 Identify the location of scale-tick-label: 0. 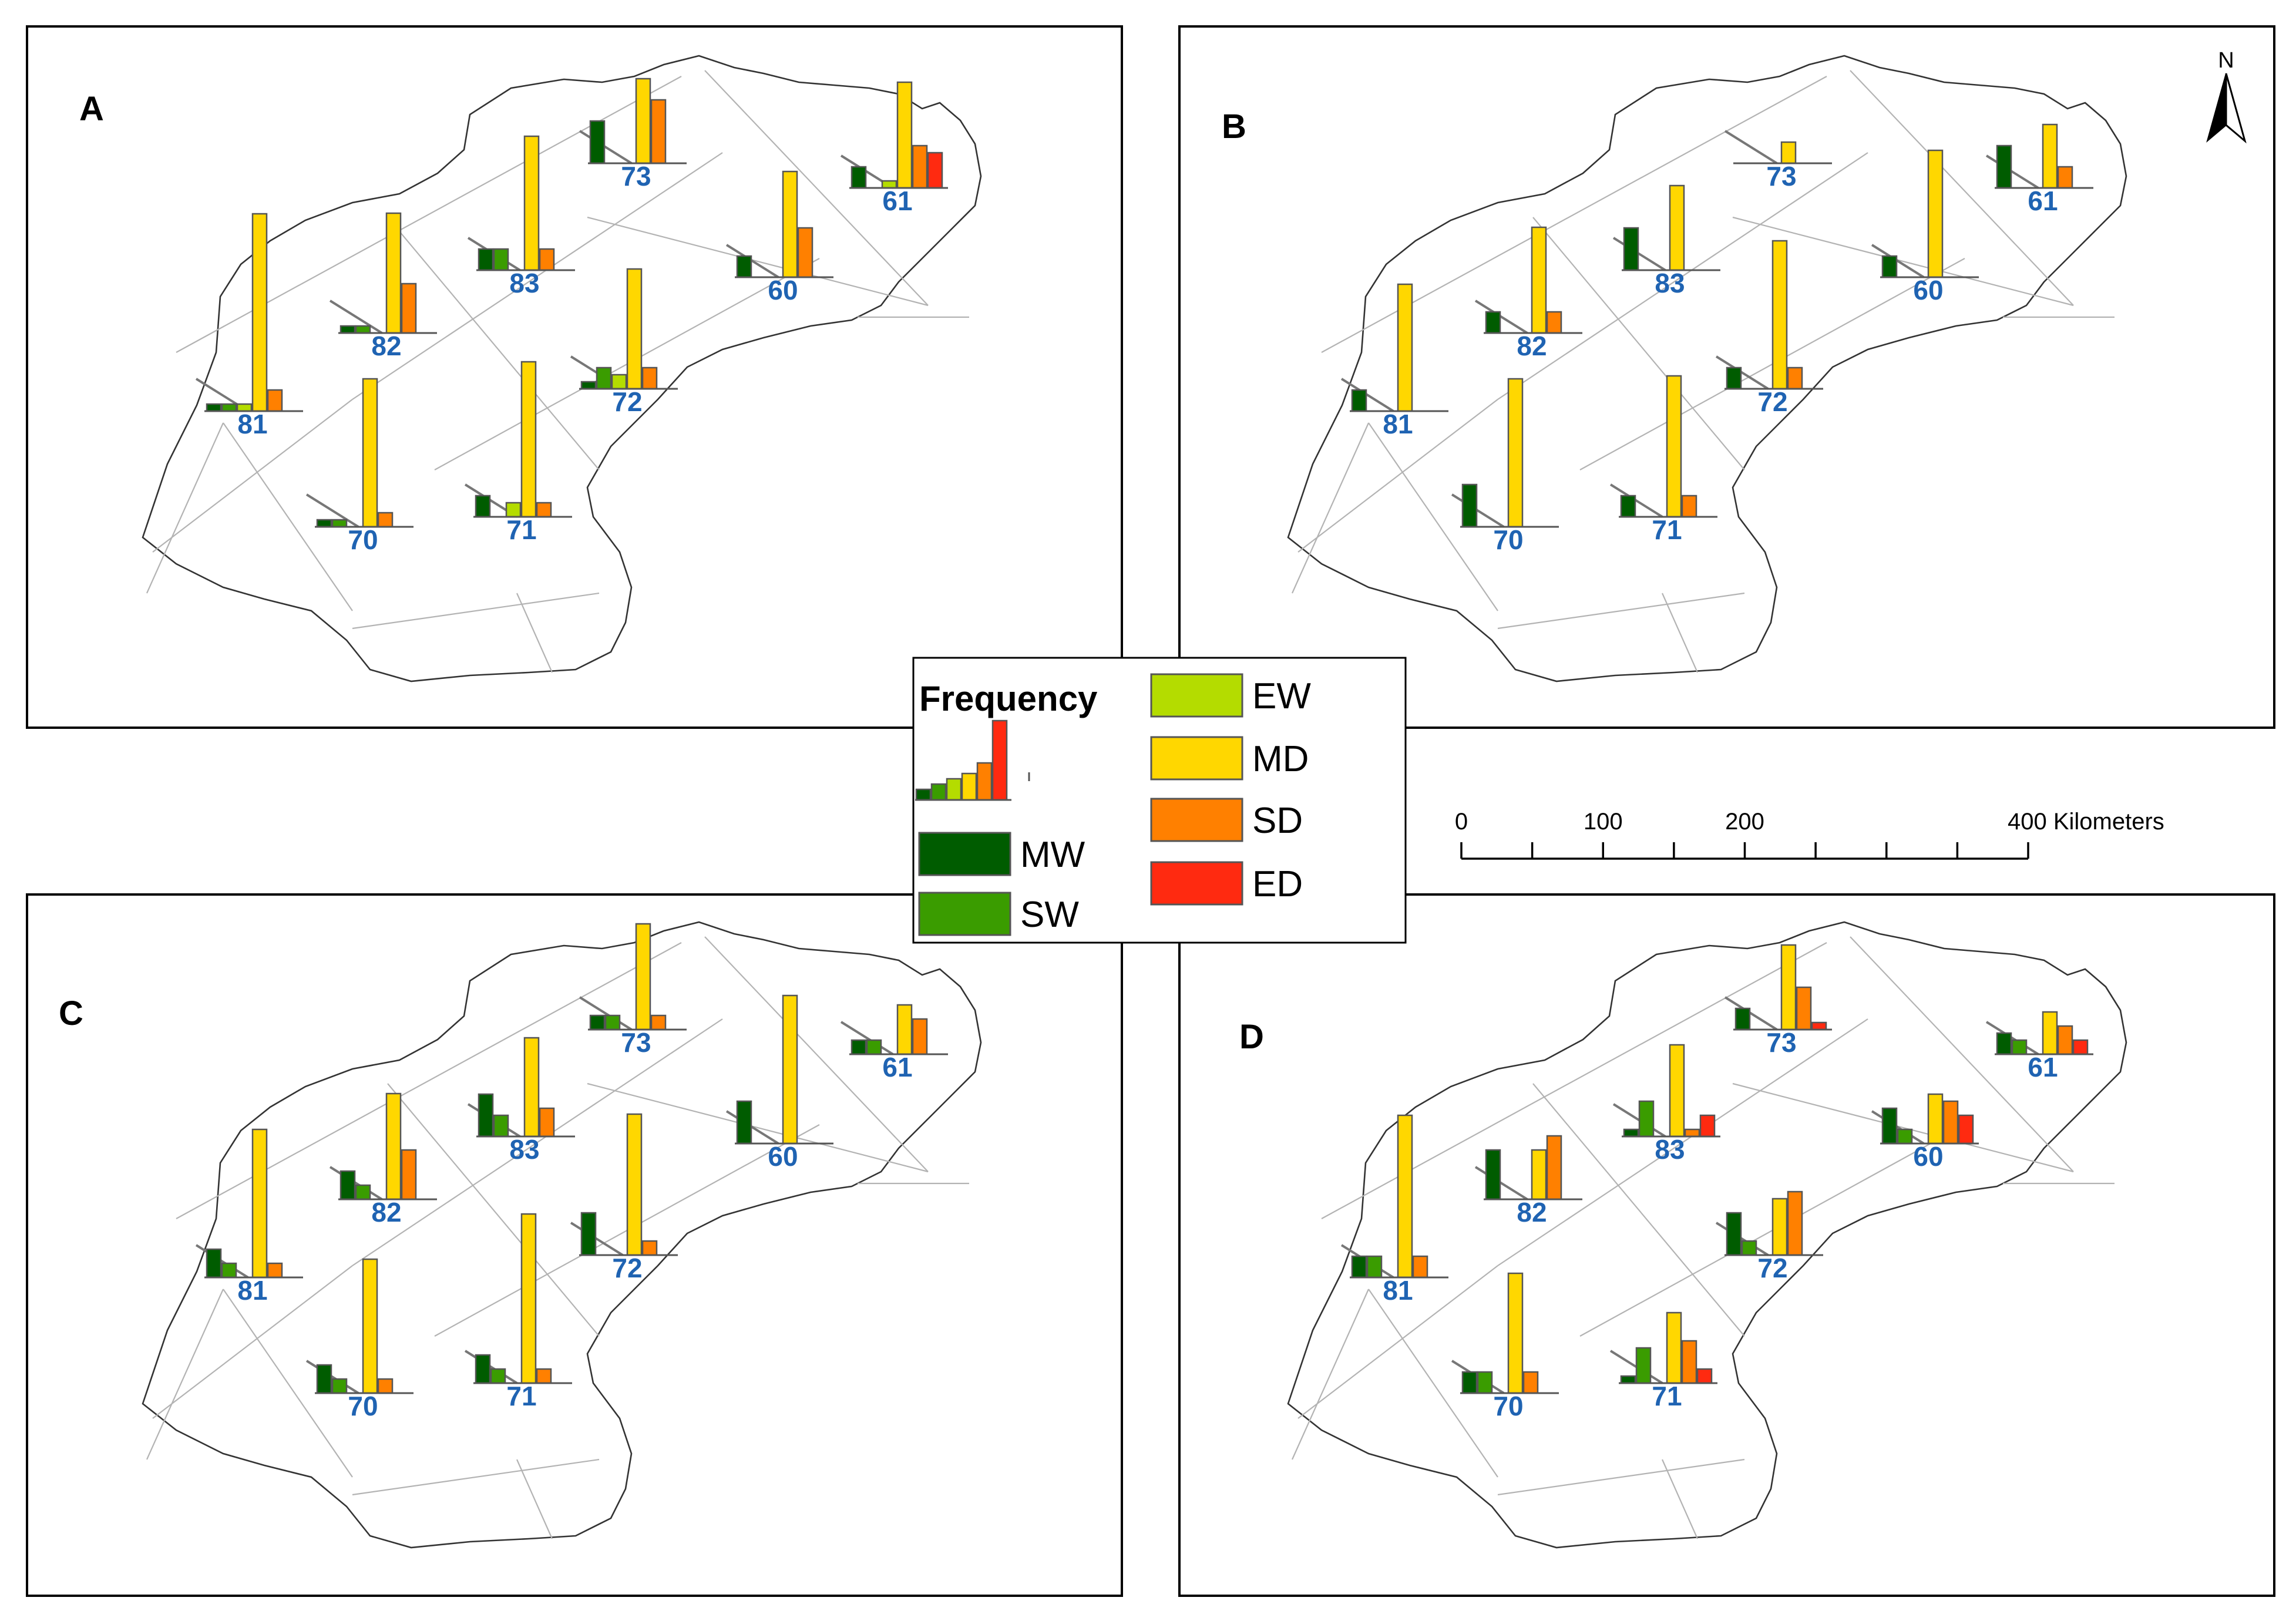
(1461, 822).